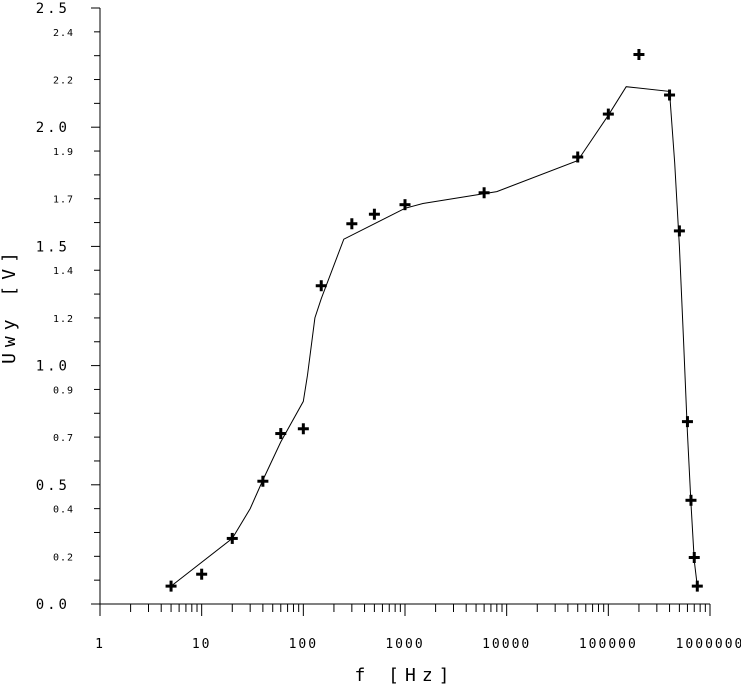  What do you see at coordinates (506, 644) in the screenshot?
I see `x-tick-label: 10000` at bounding box center [506, 644].